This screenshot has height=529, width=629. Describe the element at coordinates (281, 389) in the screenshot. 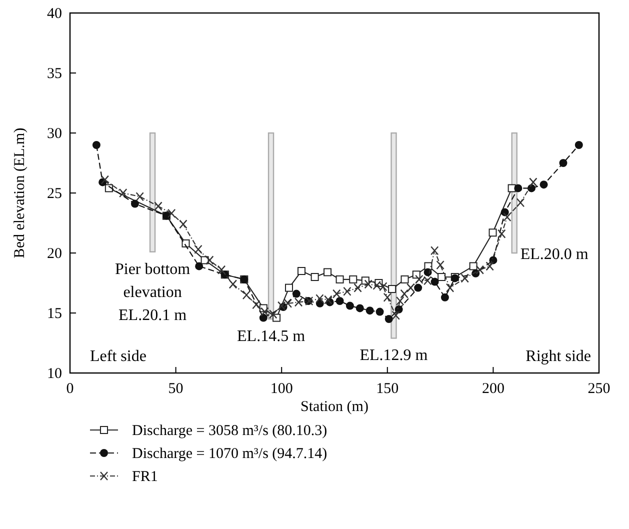

I see `x-tick-label: 100` at that location.